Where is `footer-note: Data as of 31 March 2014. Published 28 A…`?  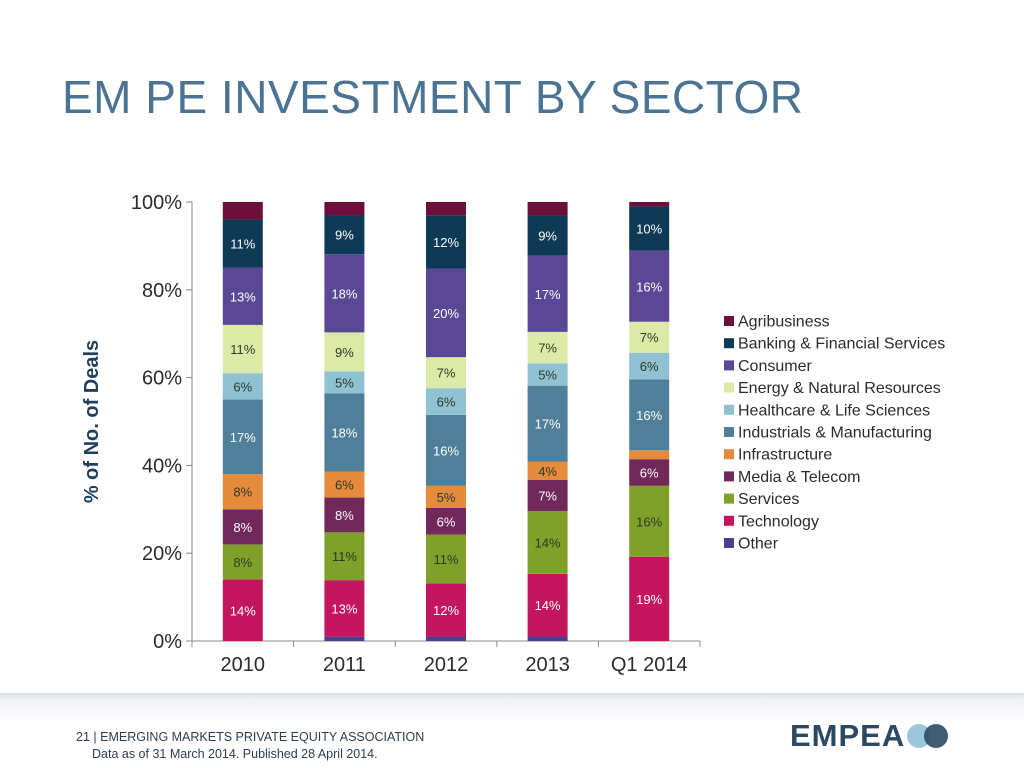
footer-note: Data as of 31 March 2014. Published 28 A… is located at coordinates (235, 754).